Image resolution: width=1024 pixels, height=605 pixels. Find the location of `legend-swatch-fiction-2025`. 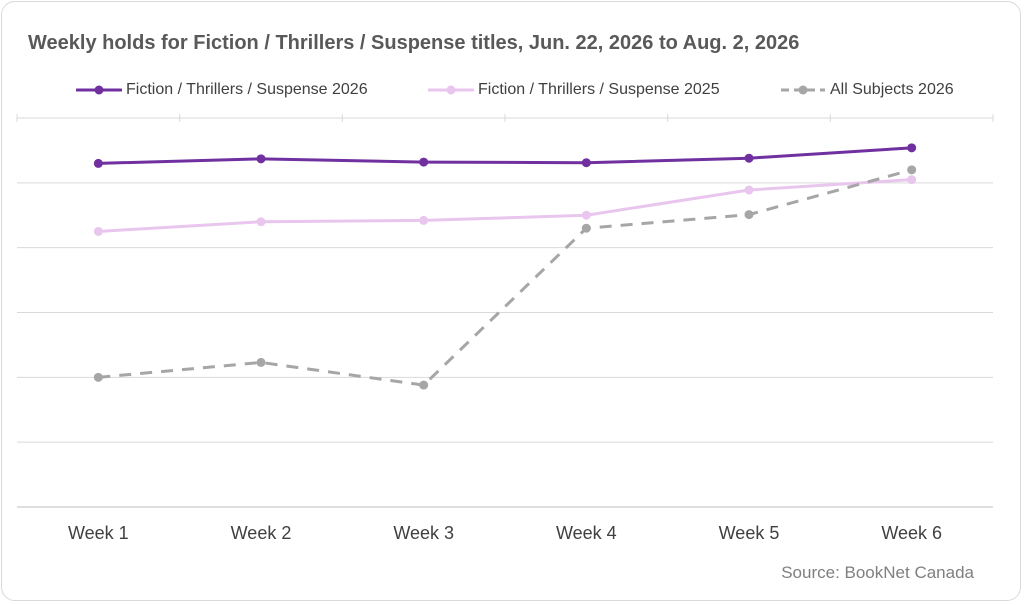

legend-swatch-fiction-2025 is located at coordinates (451, 90).